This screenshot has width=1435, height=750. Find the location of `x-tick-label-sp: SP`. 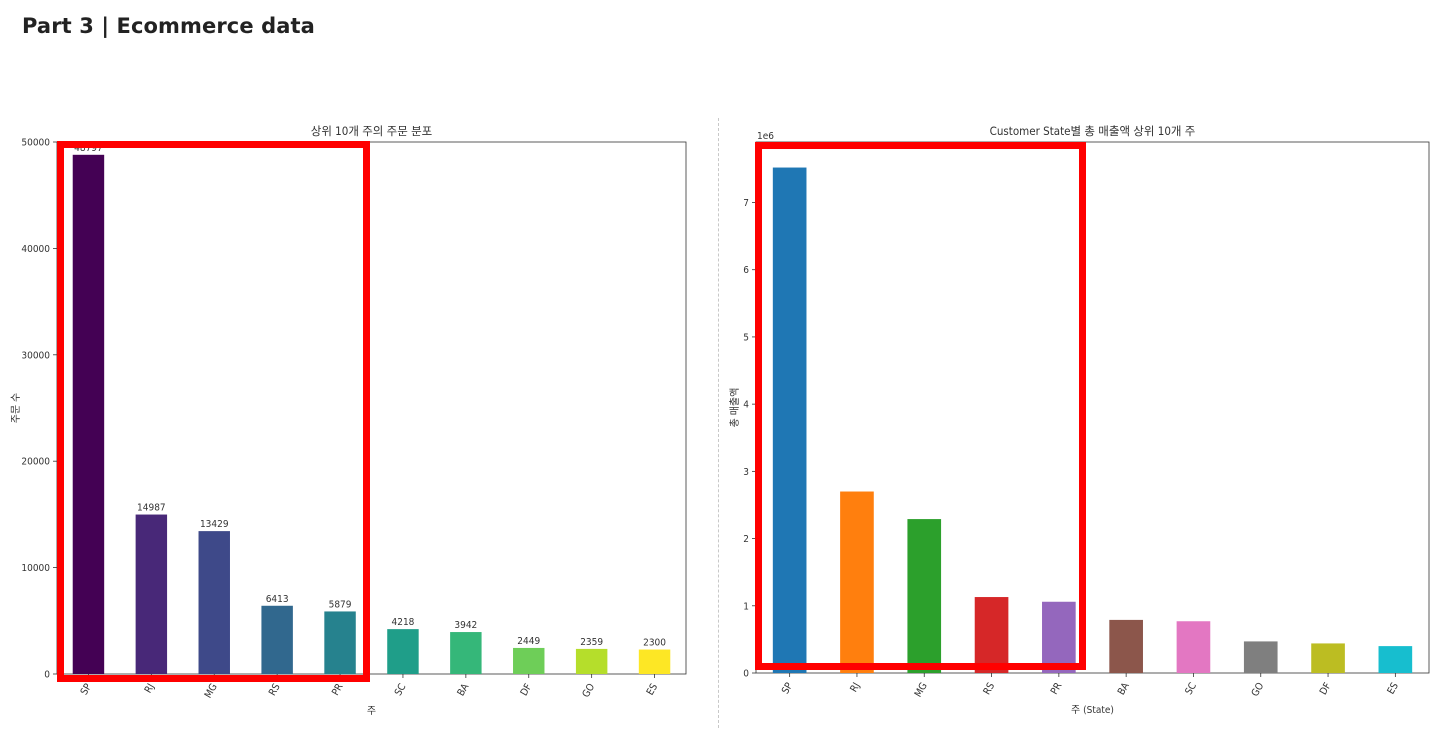

x-tick-label-sp: SP is located at coordinates (787, 689).